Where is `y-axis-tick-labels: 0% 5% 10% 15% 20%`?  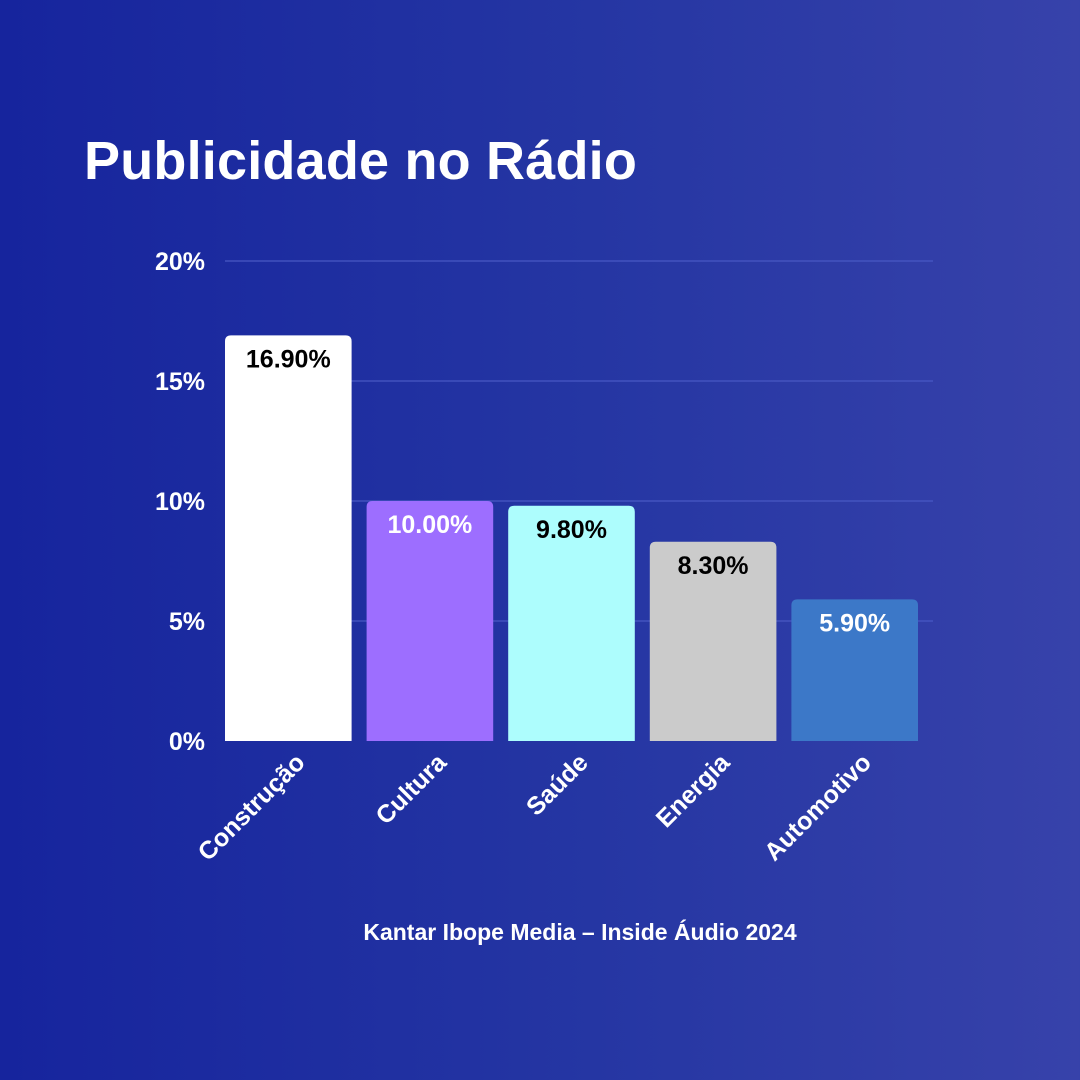
y-axis-tick-labels: 0% 5% 10% 15% 20% is located at coordinates (180, 502).